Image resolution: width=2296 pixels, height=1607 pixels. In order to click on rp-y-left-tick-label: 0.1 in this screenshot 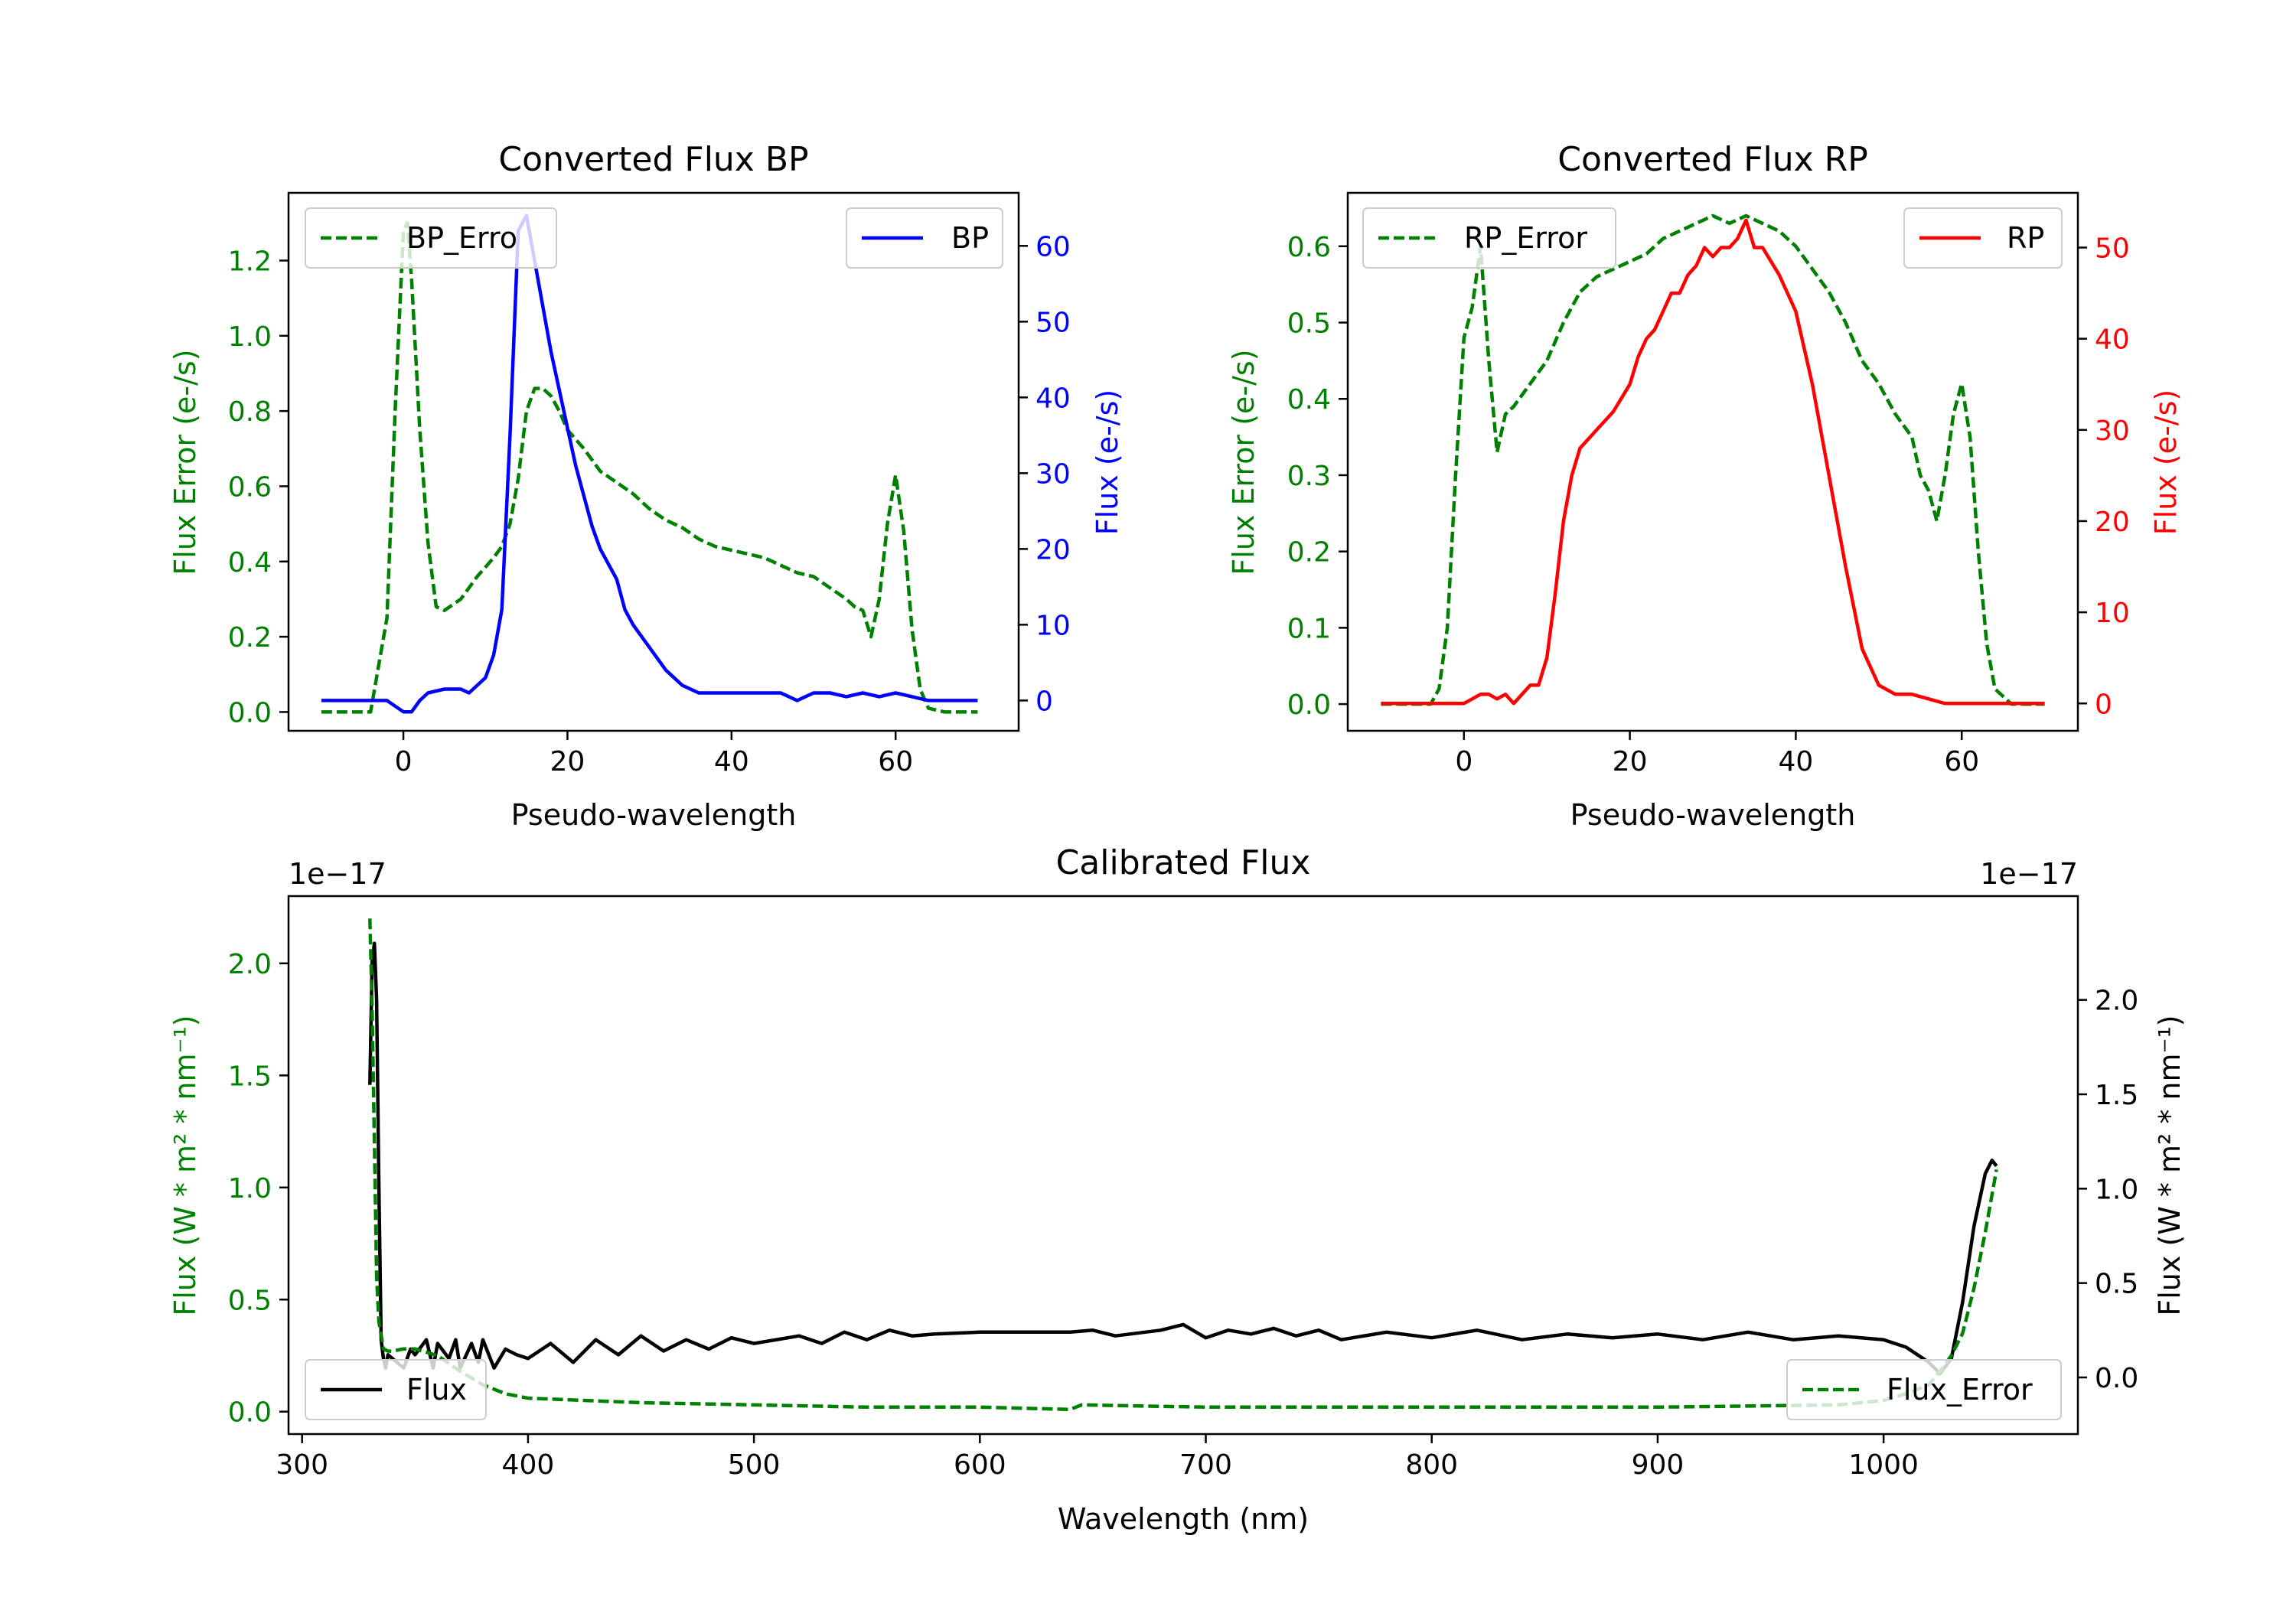, I will do `click(1309, 628)`.